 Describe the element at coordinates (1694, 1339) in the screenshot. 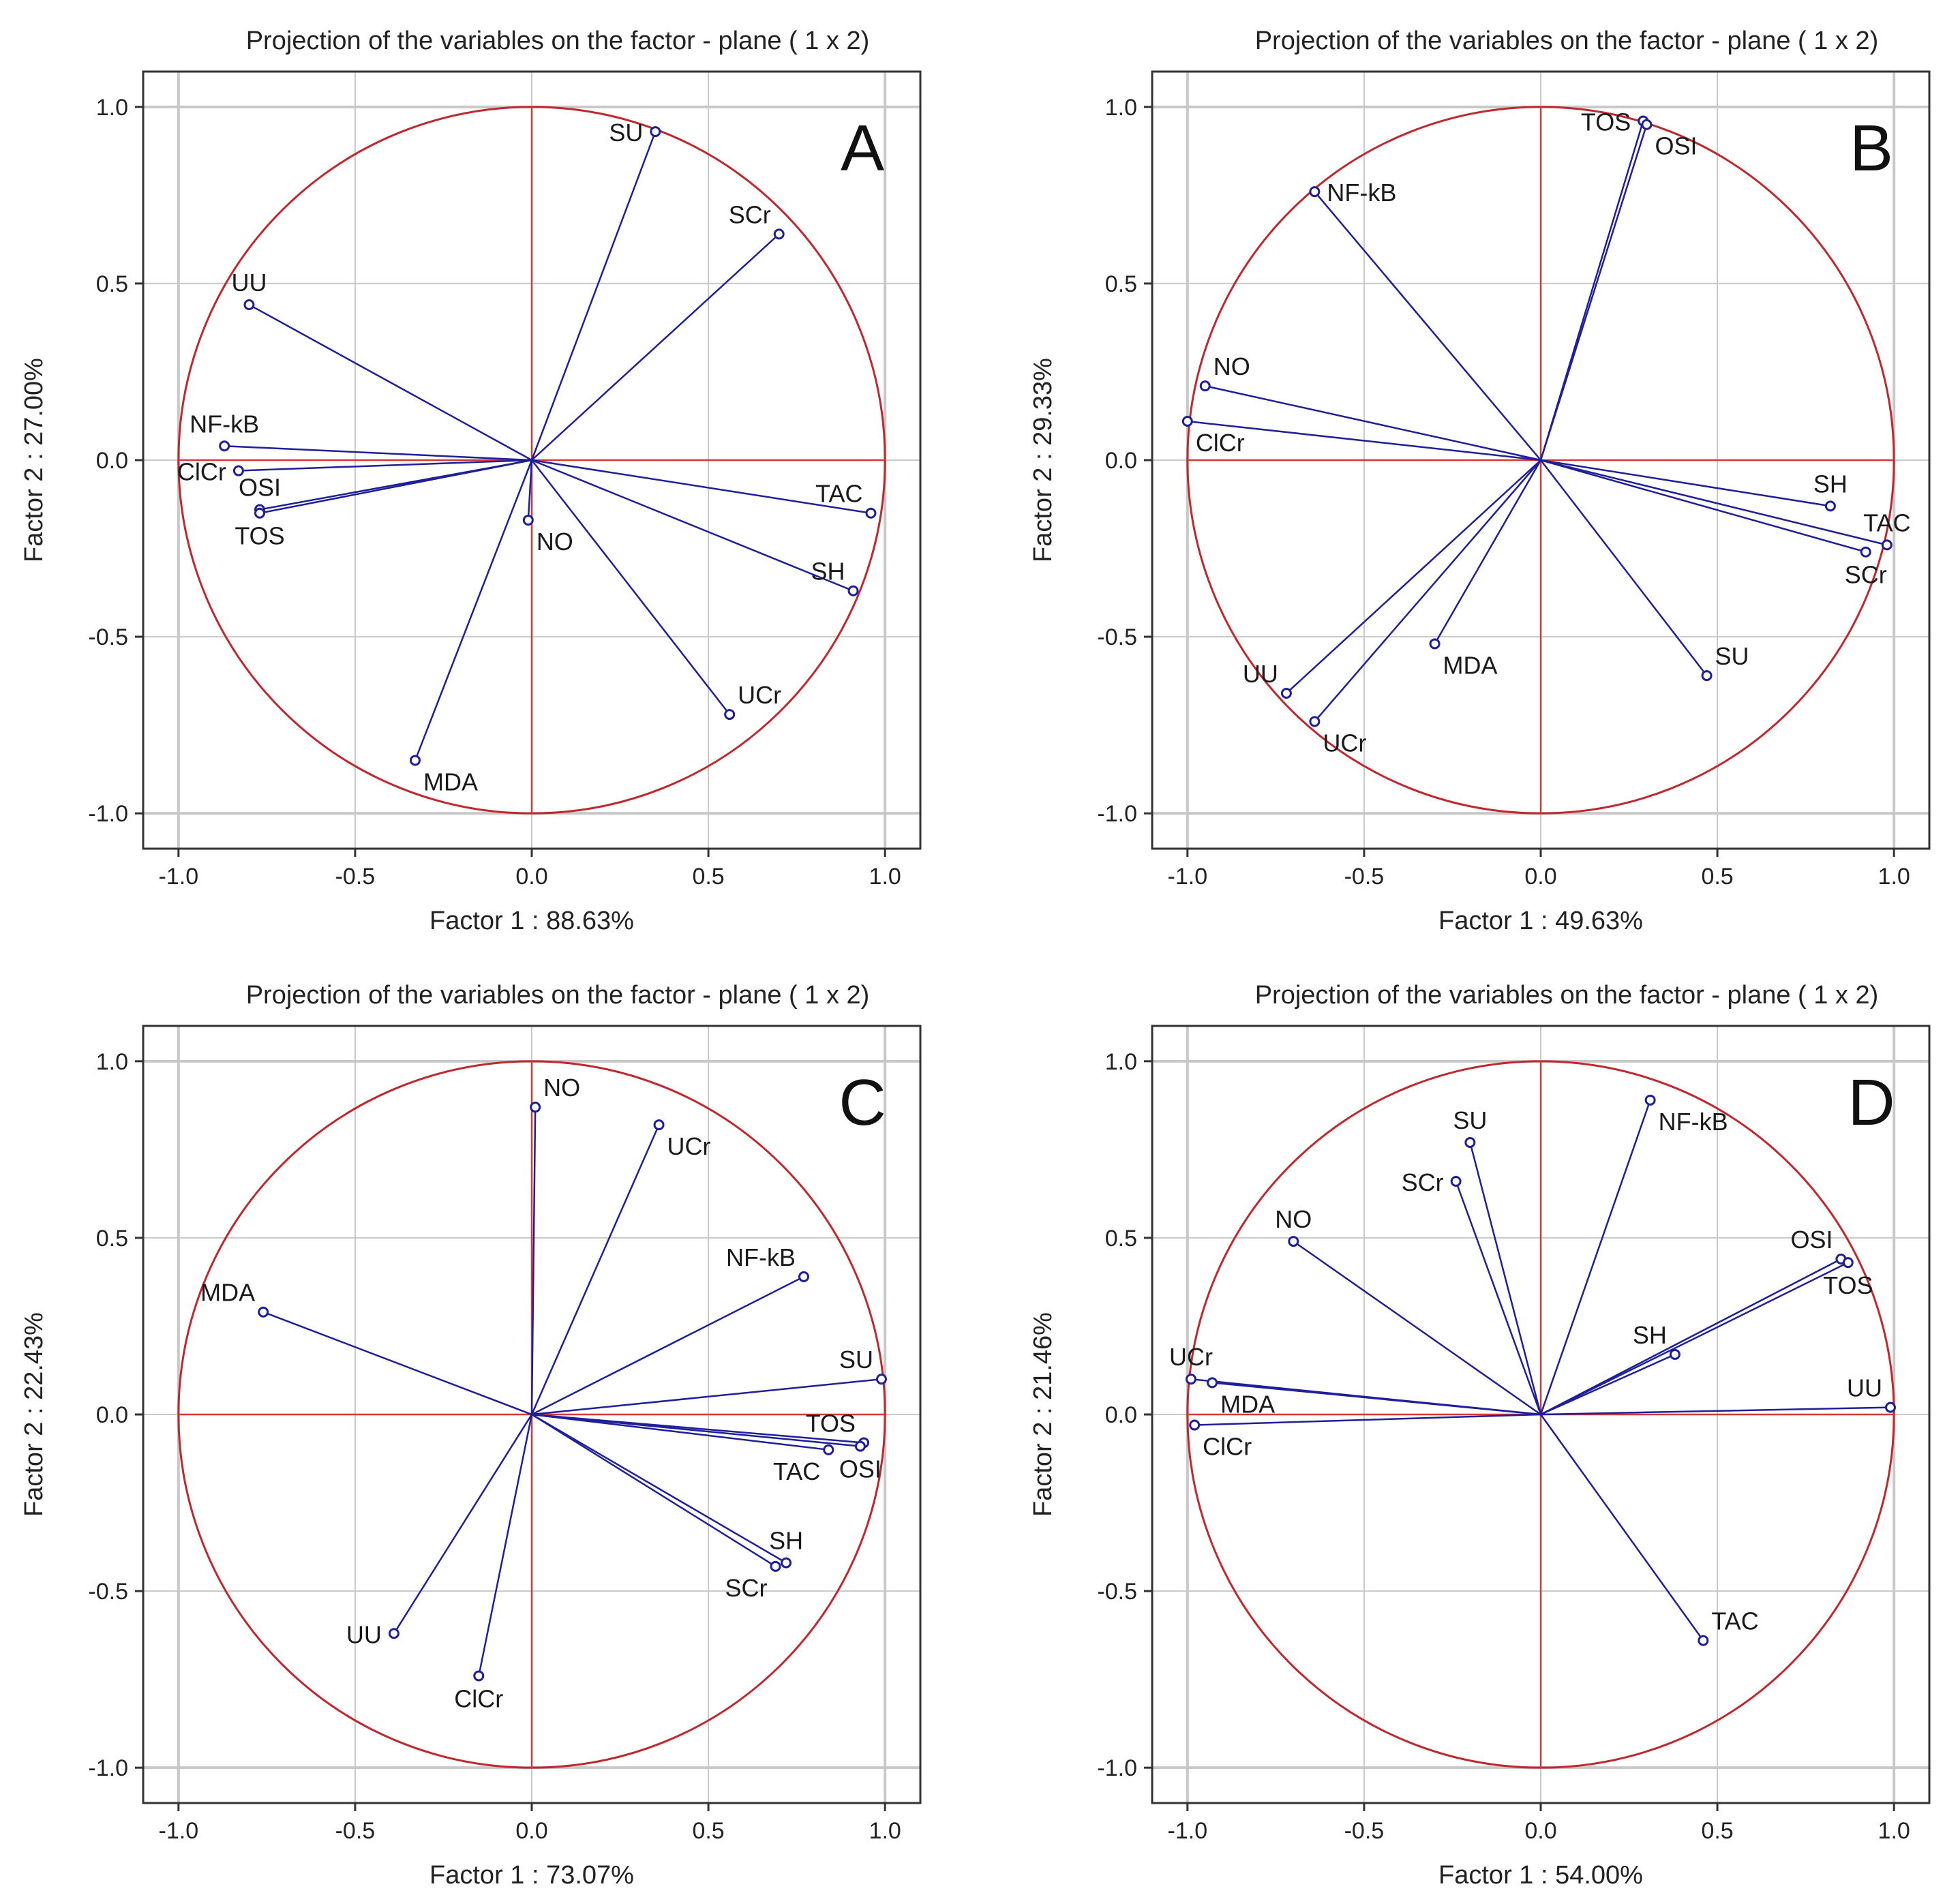

I see `vector-tos` at that location.